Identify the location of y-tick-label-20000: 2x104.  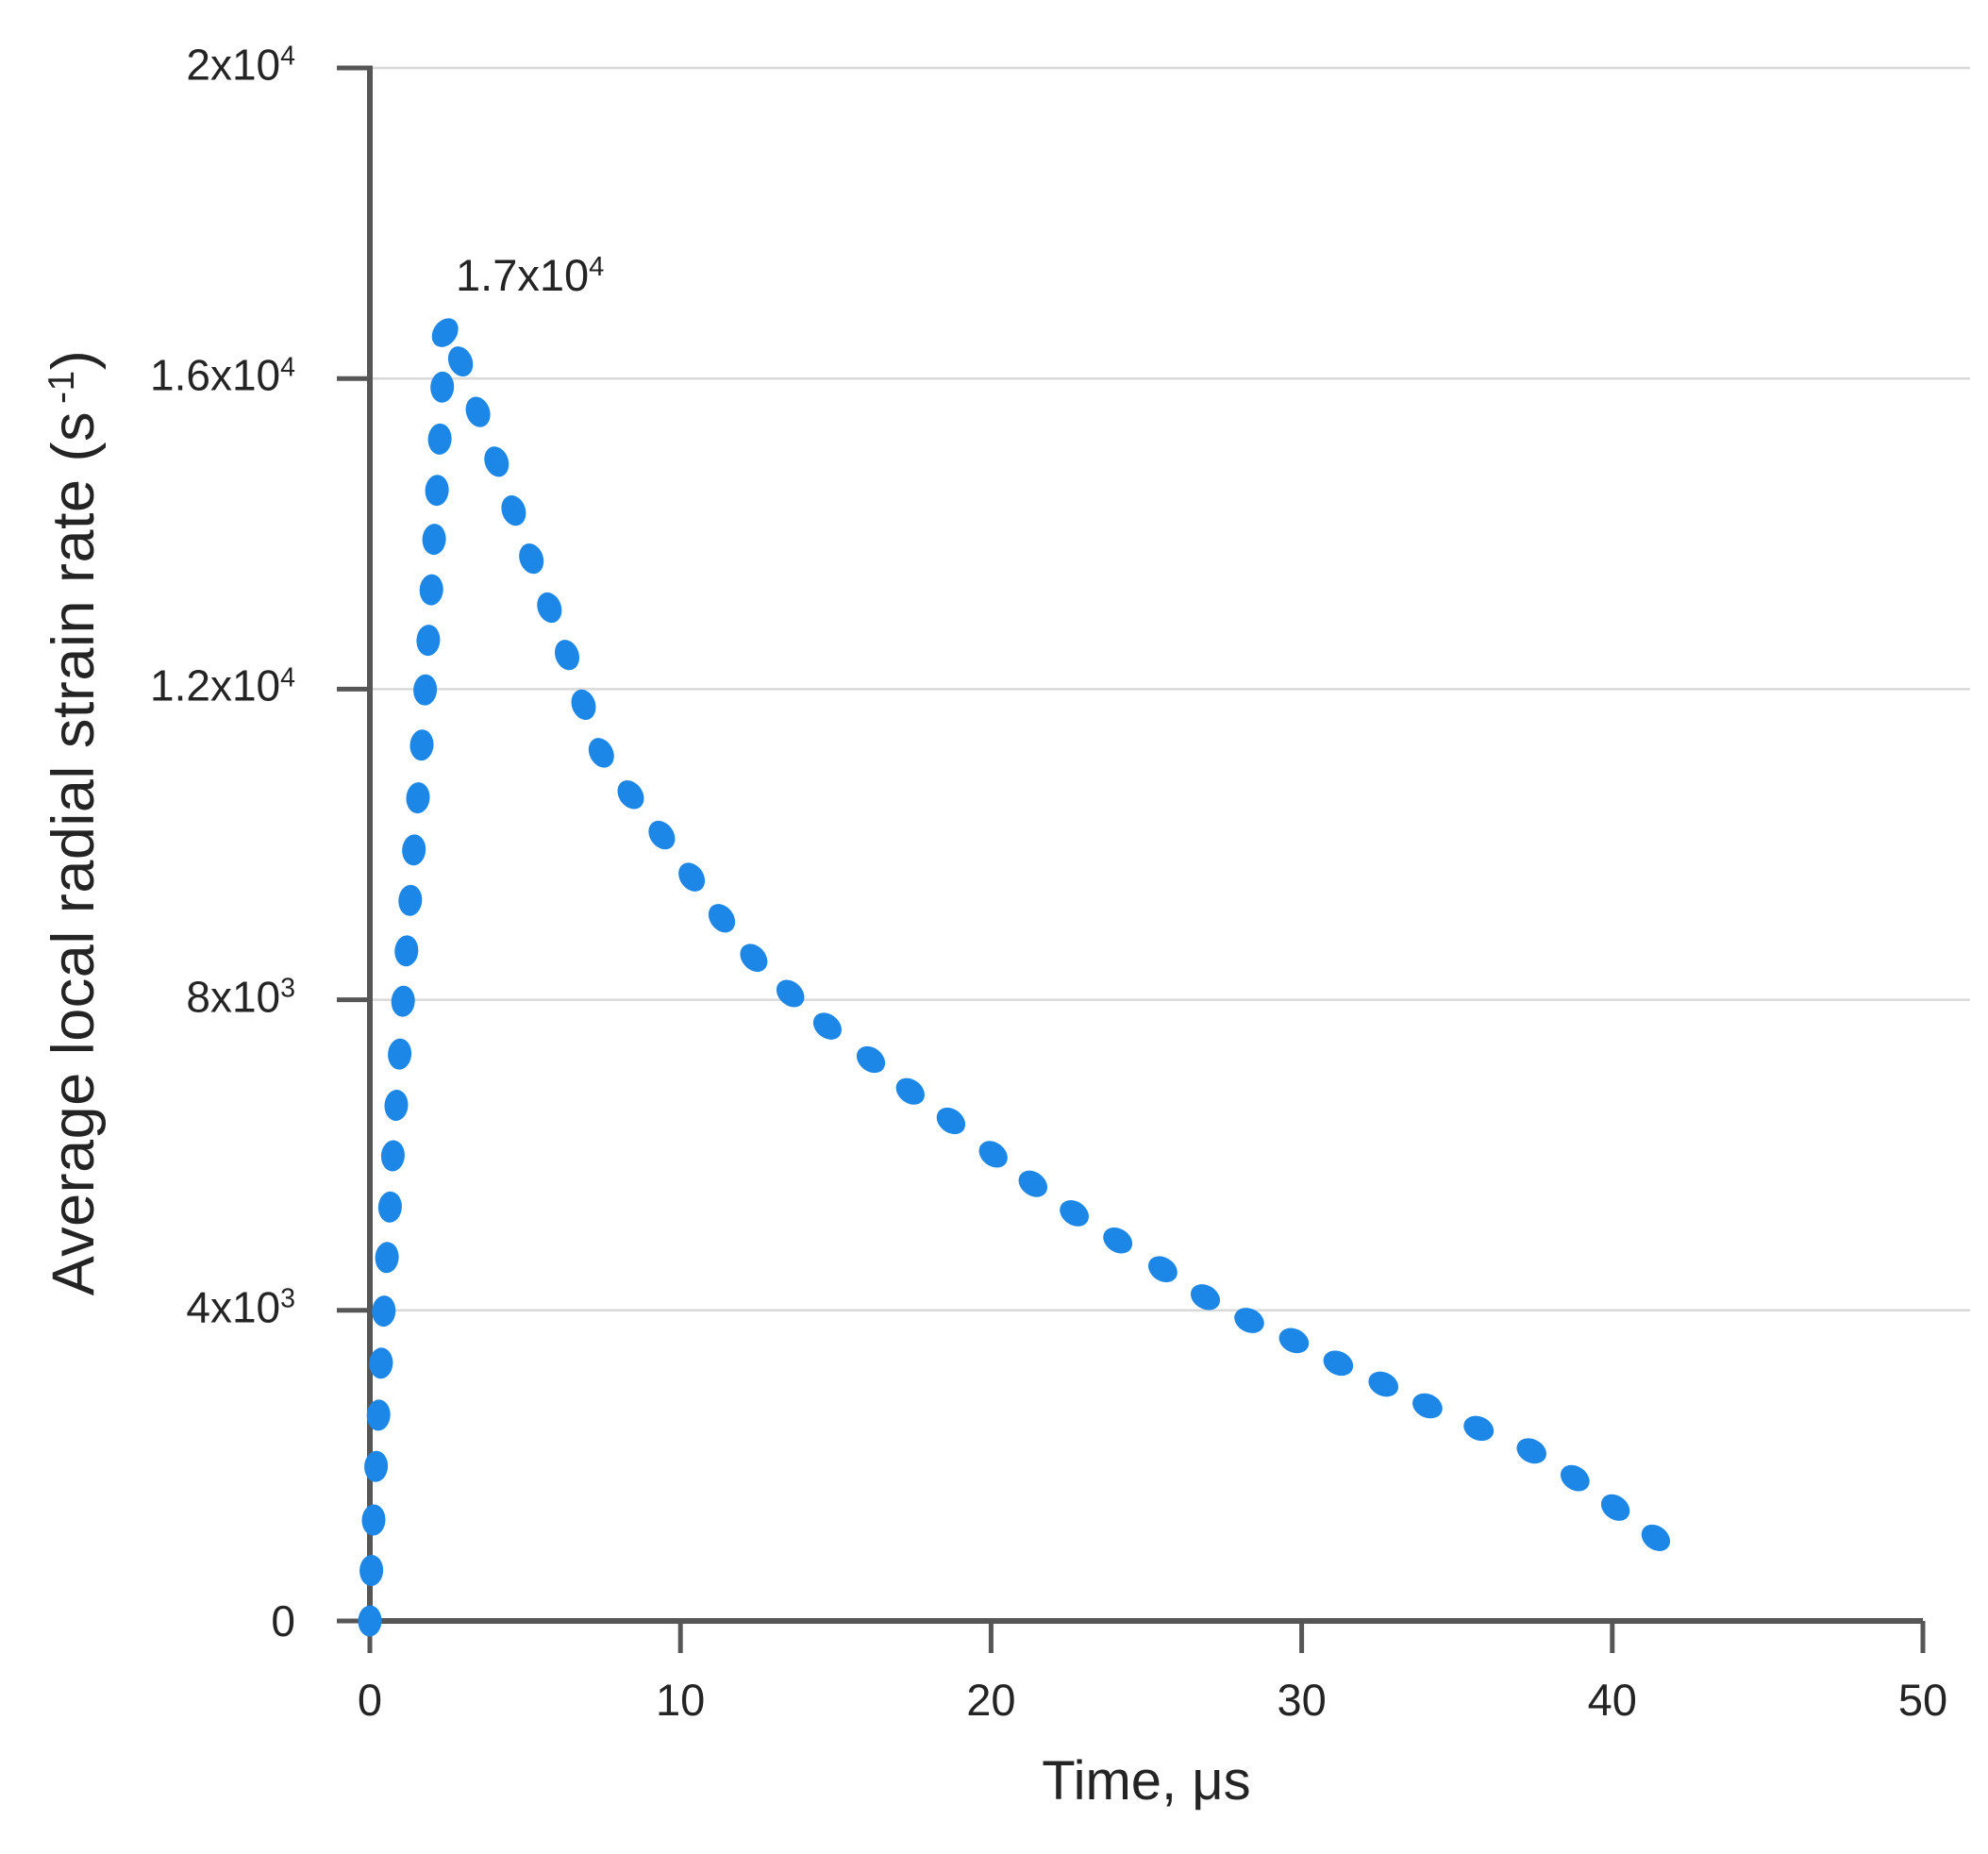
(173, 68).